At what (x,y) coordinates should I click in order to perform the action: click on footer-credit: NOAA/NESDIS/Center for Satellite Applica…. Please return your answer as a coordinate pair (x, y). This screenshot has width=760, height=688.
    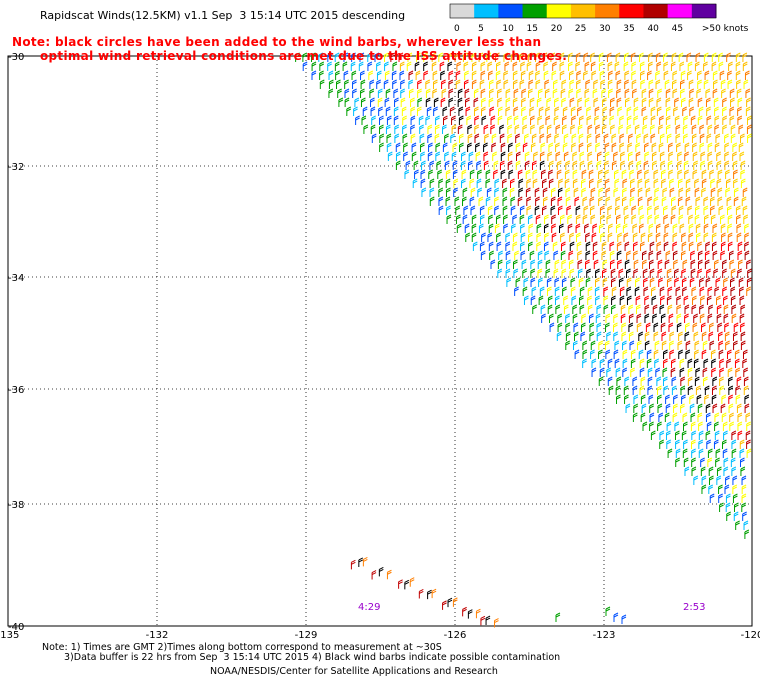
    Looking at the image, I should click on (354, 671).